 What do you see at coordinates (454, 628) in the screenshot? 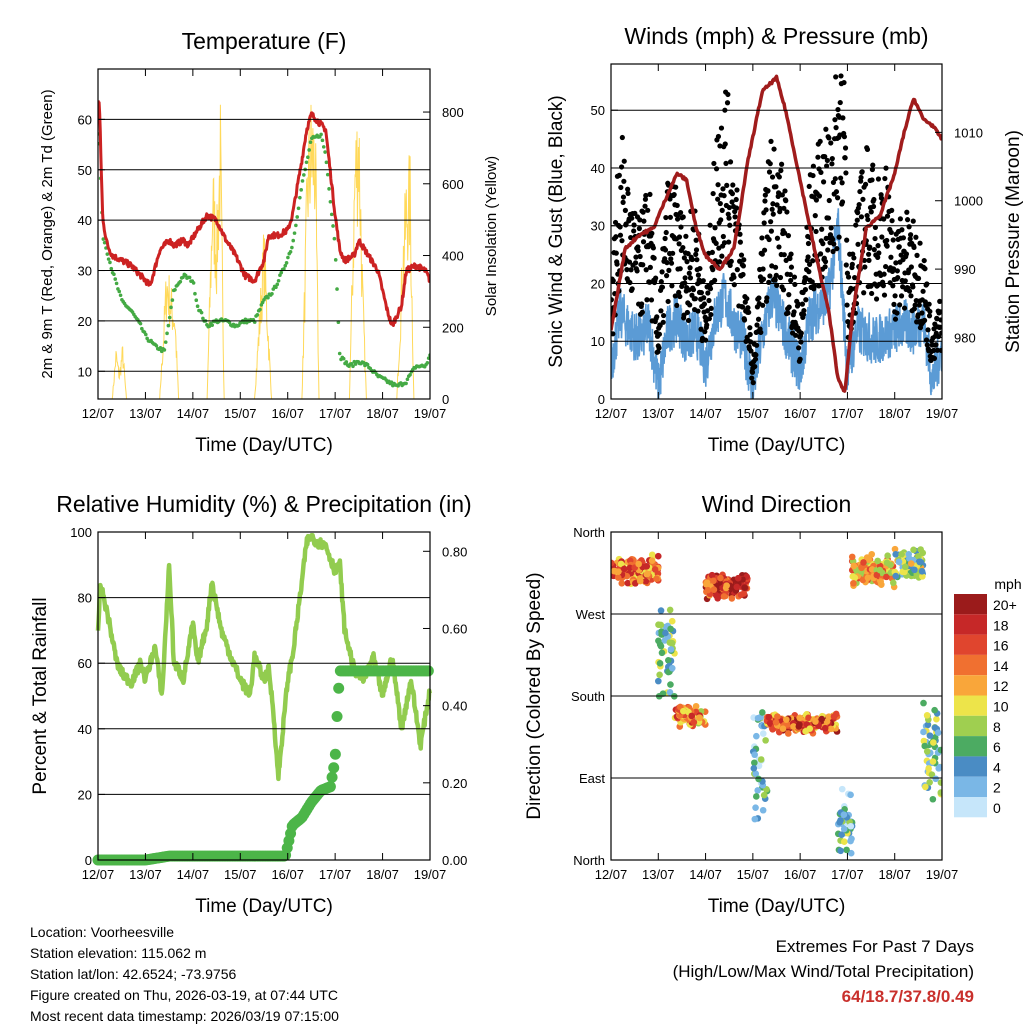
I see `y2-tick-label: 0.60` at bounding box center [454, 628].